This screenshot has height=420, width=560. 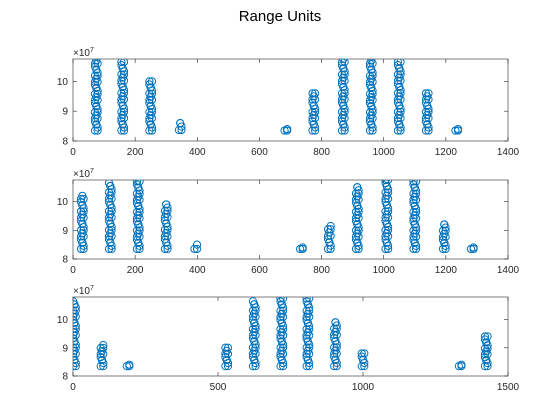 What do you see at coordinates (276, 97) in the screenshot?
I see `markers-group` at bounding box center [276, 97].